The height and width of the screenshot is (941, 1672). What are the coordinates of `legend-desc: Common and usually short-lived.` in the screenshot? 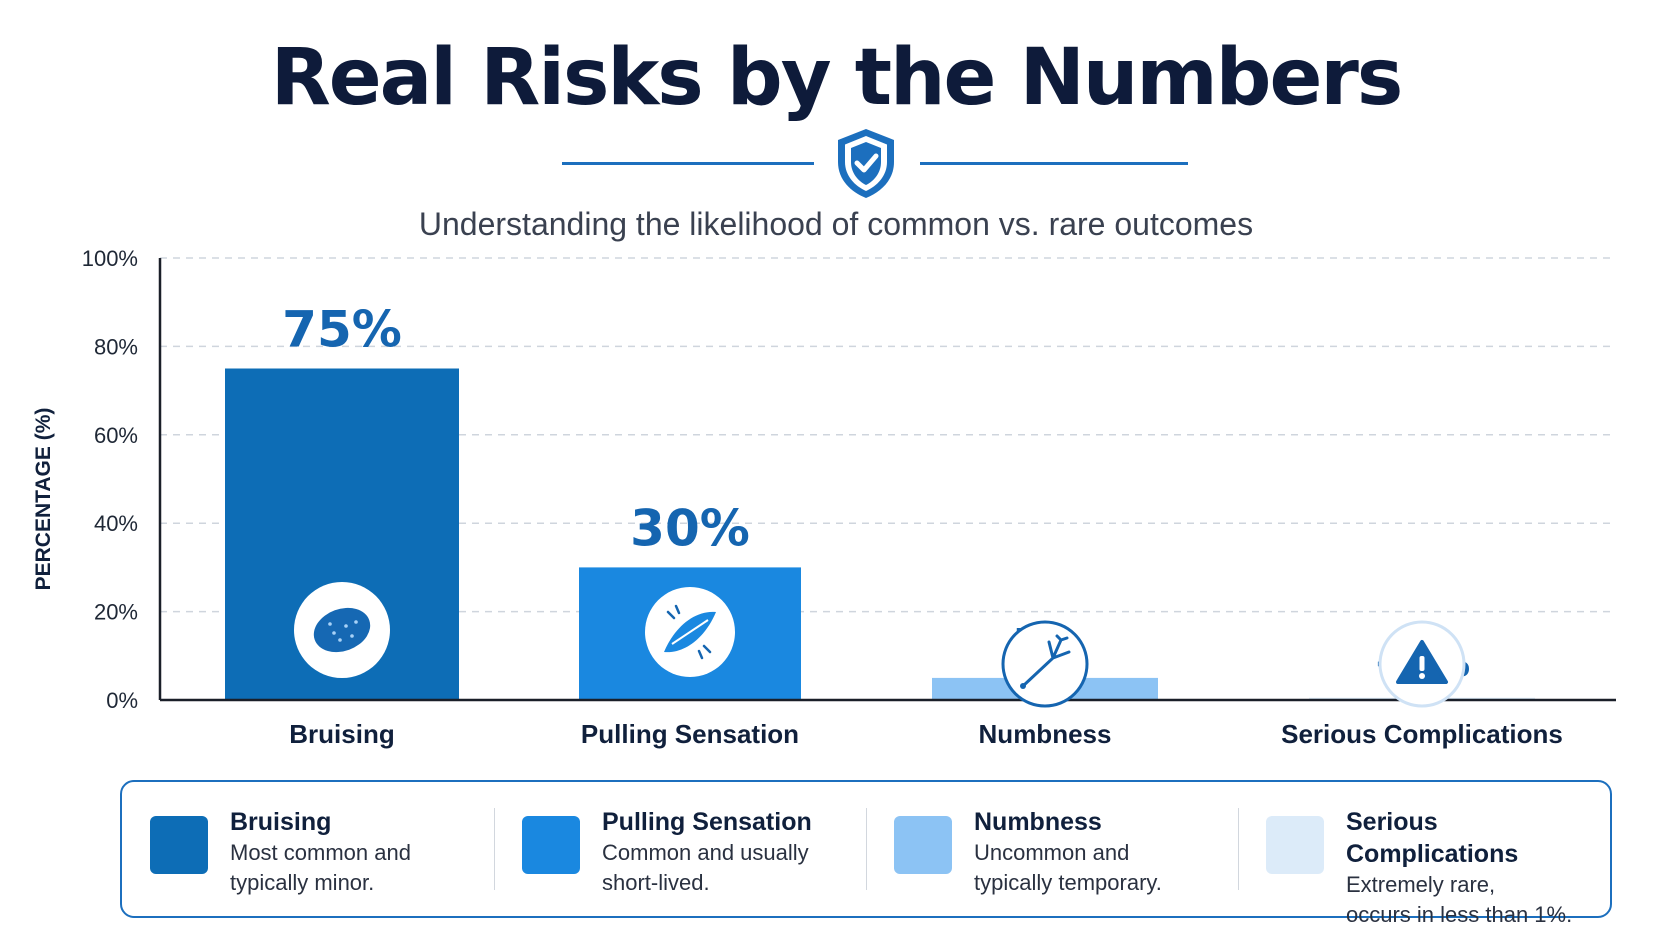 It's located at (705, 867).